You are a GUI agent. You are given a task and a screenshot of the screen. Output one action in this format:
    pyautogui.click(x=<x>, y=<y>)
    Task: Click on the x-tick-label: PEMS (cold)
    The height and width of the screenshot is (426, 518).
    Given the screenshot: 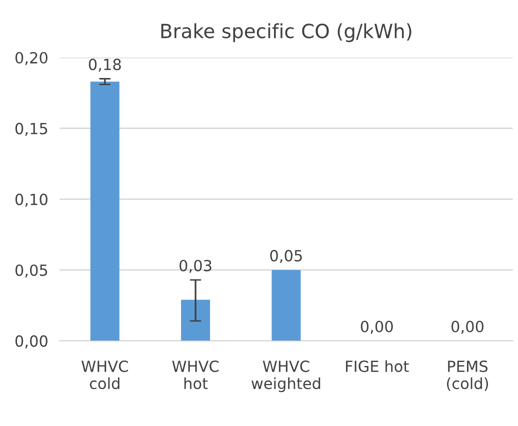 What is the action you would take?
    pyautogui.click(x=467, y=375)
    